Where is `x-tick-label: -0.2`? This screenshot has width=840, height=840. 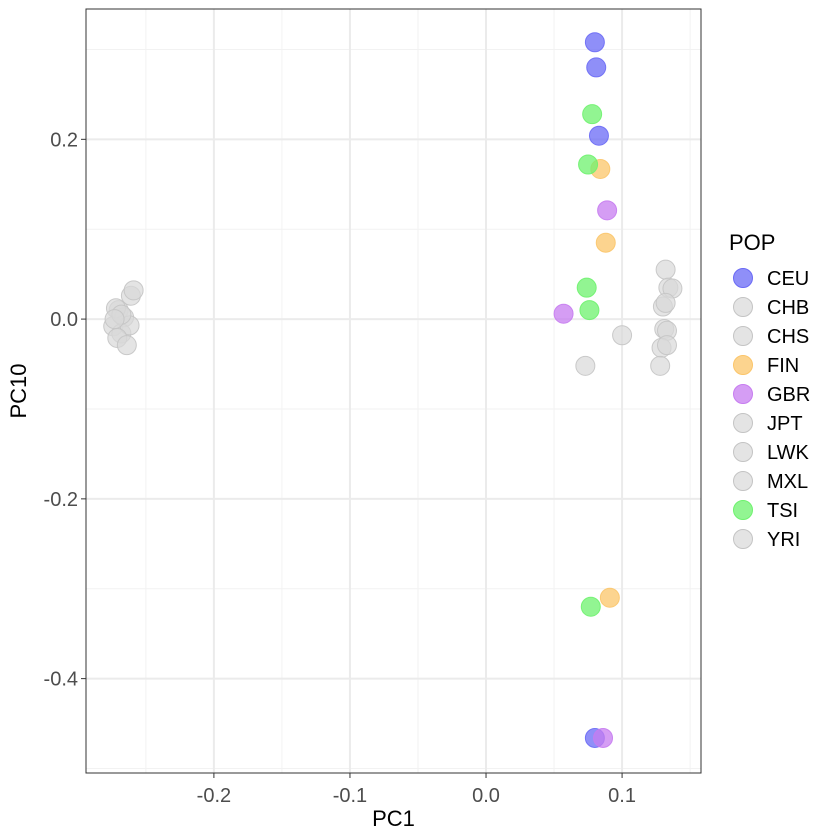 x-tick-label: -0.2 is located at coordinates (214, 796).